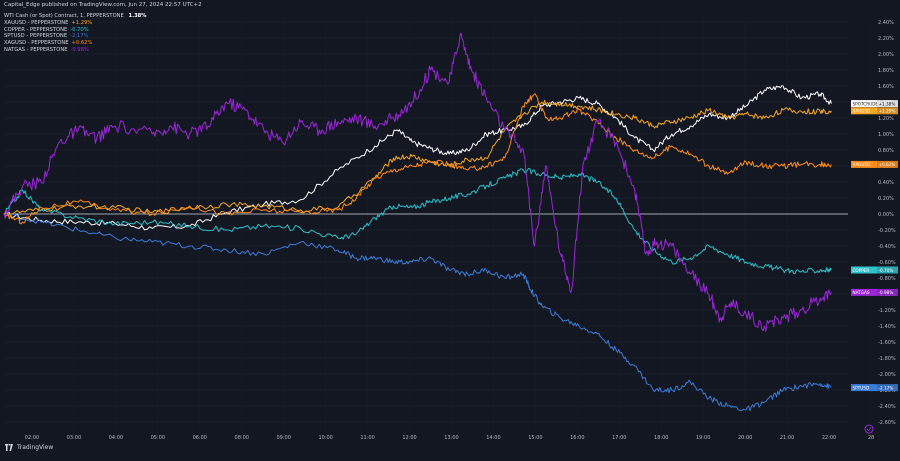 This screenshot has width=900, height=461. I want to click on tag-value-bg-xagusd, so click(887, 164).